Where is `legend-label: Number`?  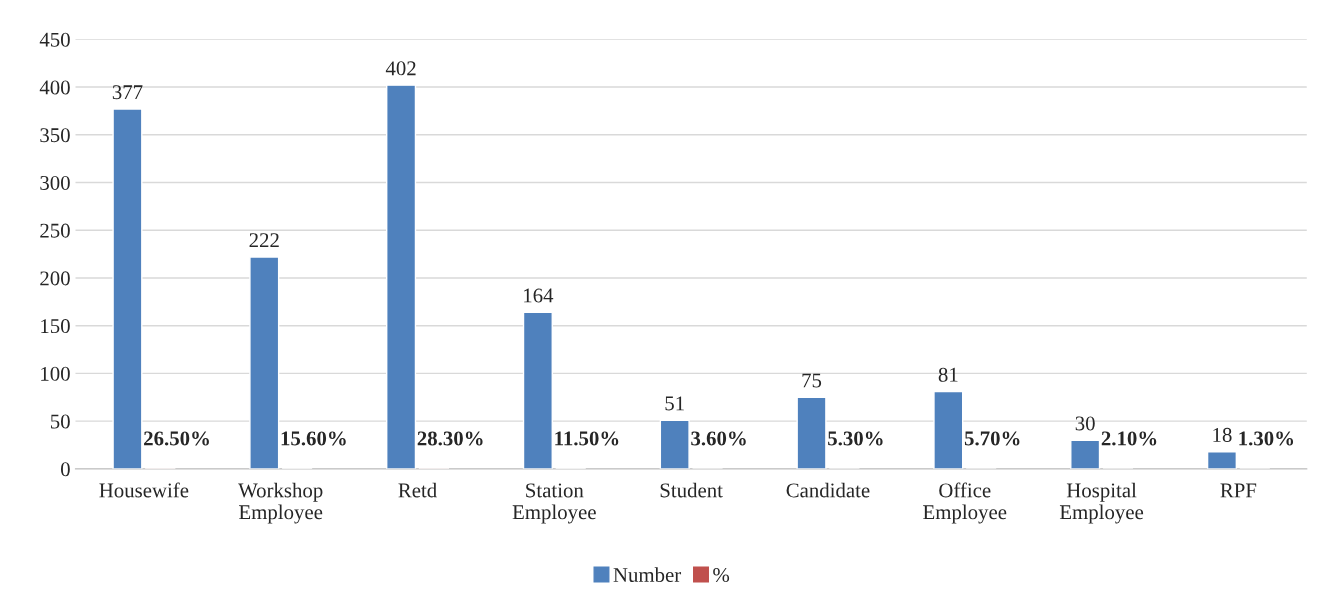 legend-label: Number is located at coordinates (647, 575).